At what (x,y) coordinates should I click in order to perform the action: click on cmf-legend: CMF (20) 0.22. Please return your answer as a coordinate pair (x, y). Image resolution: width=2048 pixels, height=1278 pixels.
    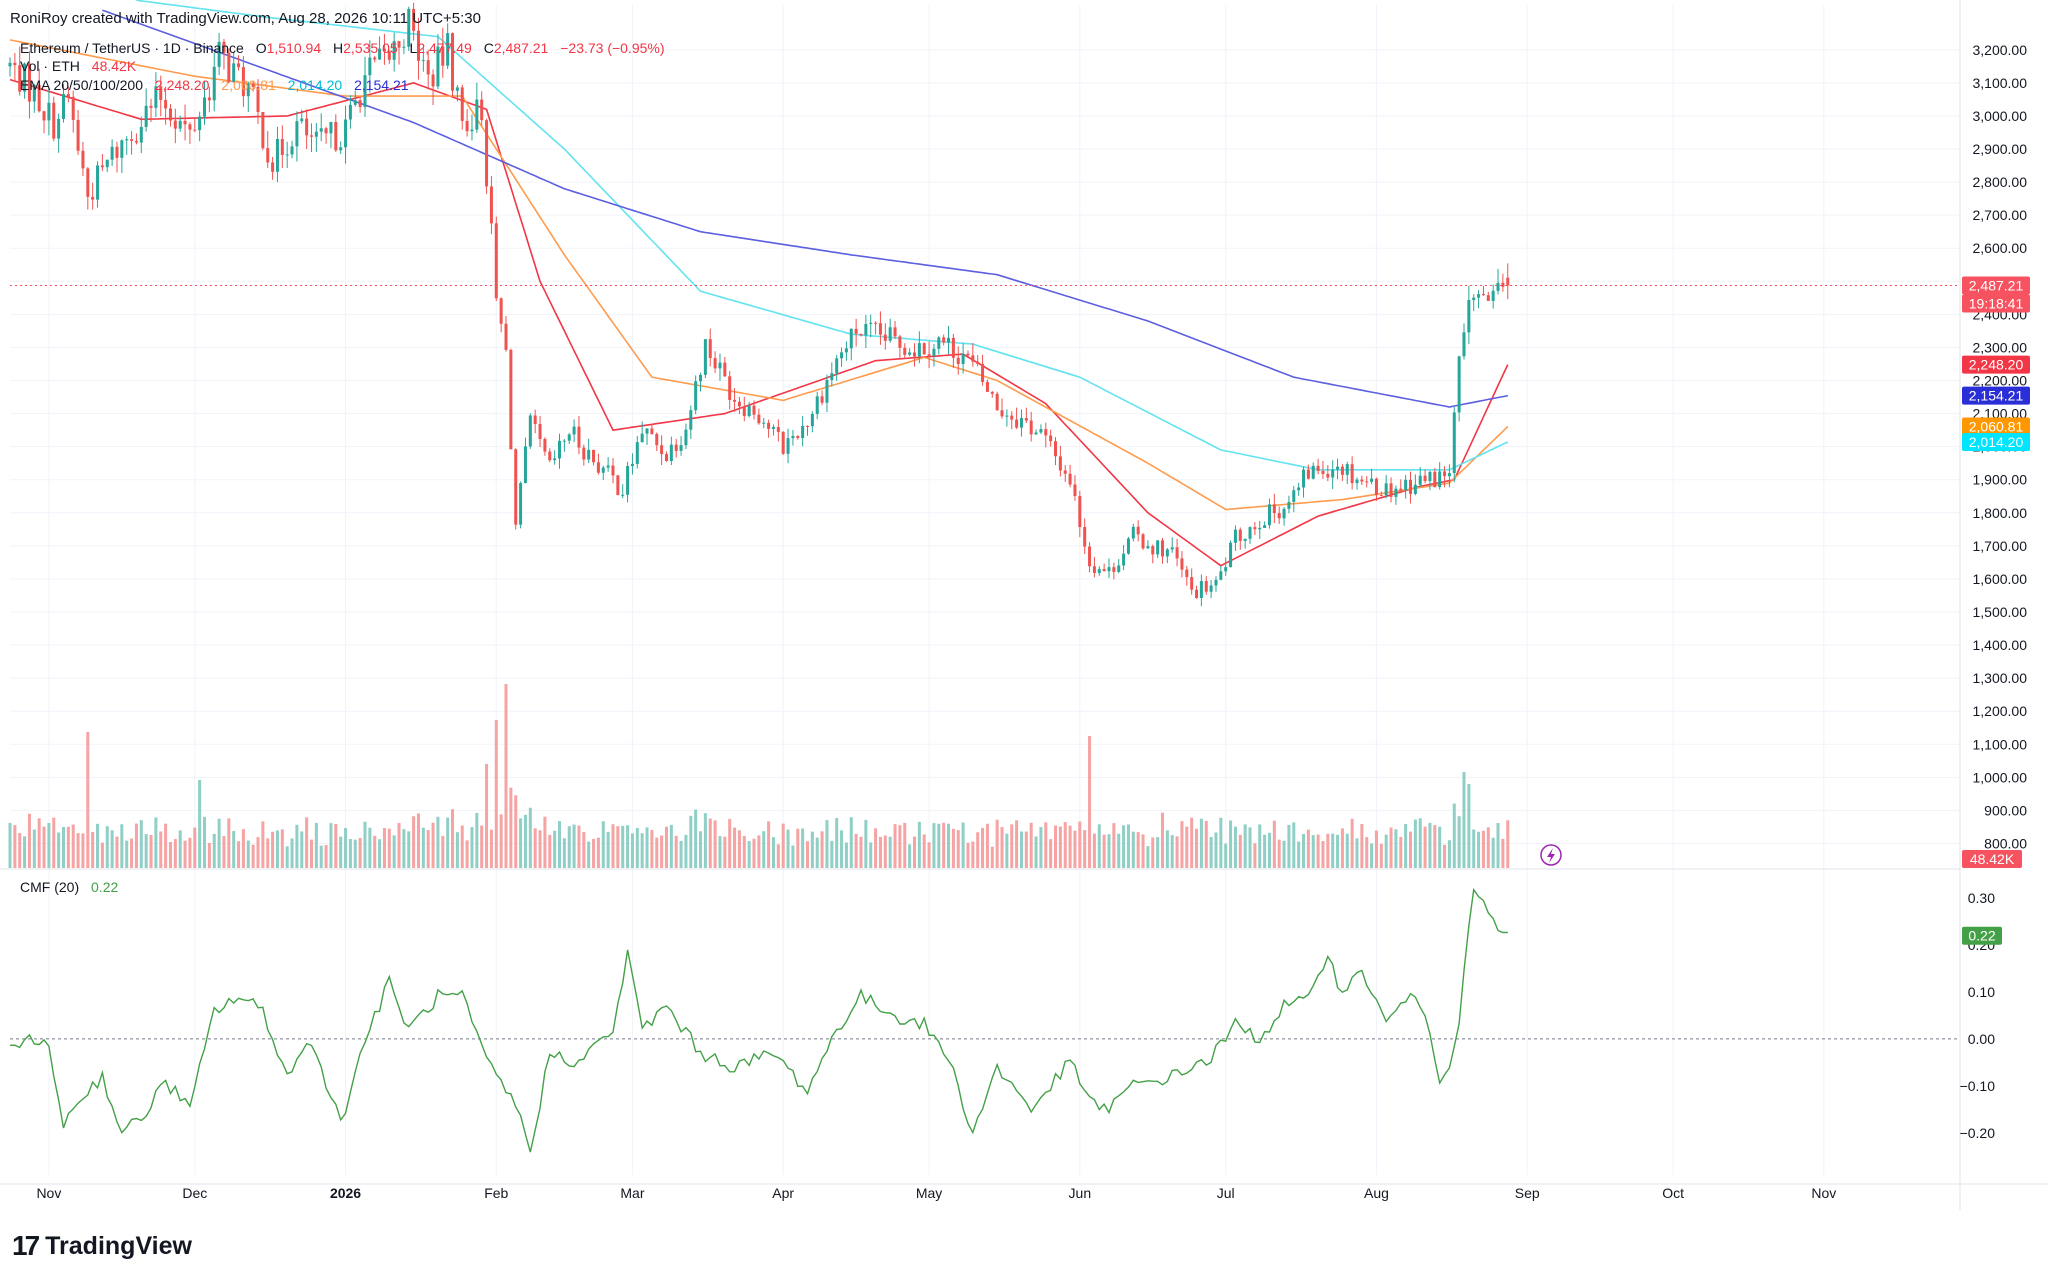
    Looking at the image, I should click on (73, 887).